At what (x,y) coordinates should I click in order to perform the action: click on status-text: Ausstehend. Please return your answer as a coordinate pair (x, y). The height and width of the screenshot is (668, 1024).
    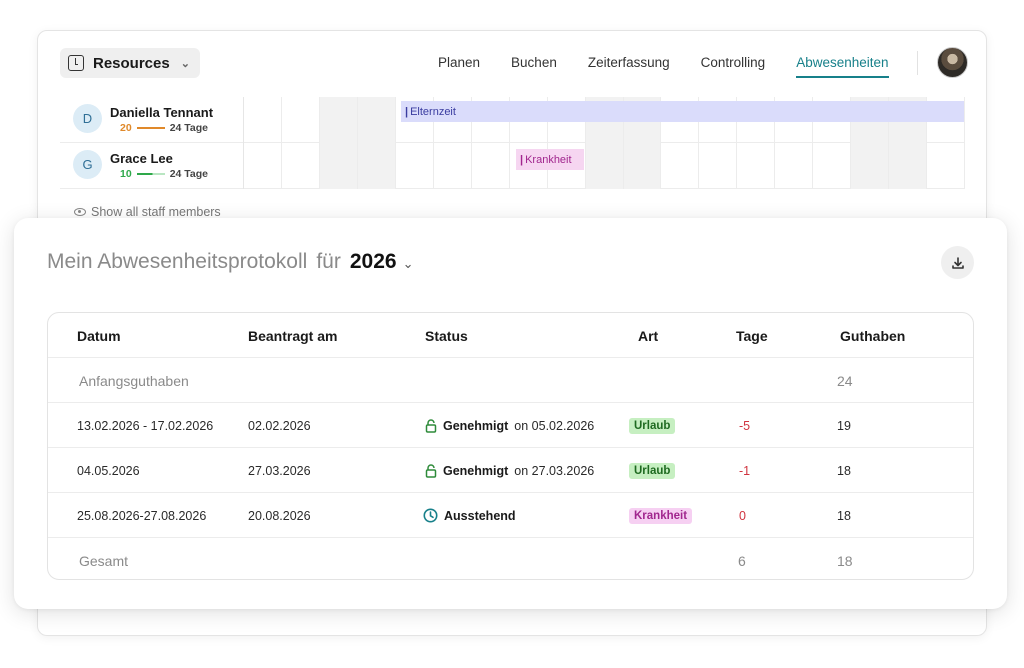
    Looking at the image, I should click on (480, 515).